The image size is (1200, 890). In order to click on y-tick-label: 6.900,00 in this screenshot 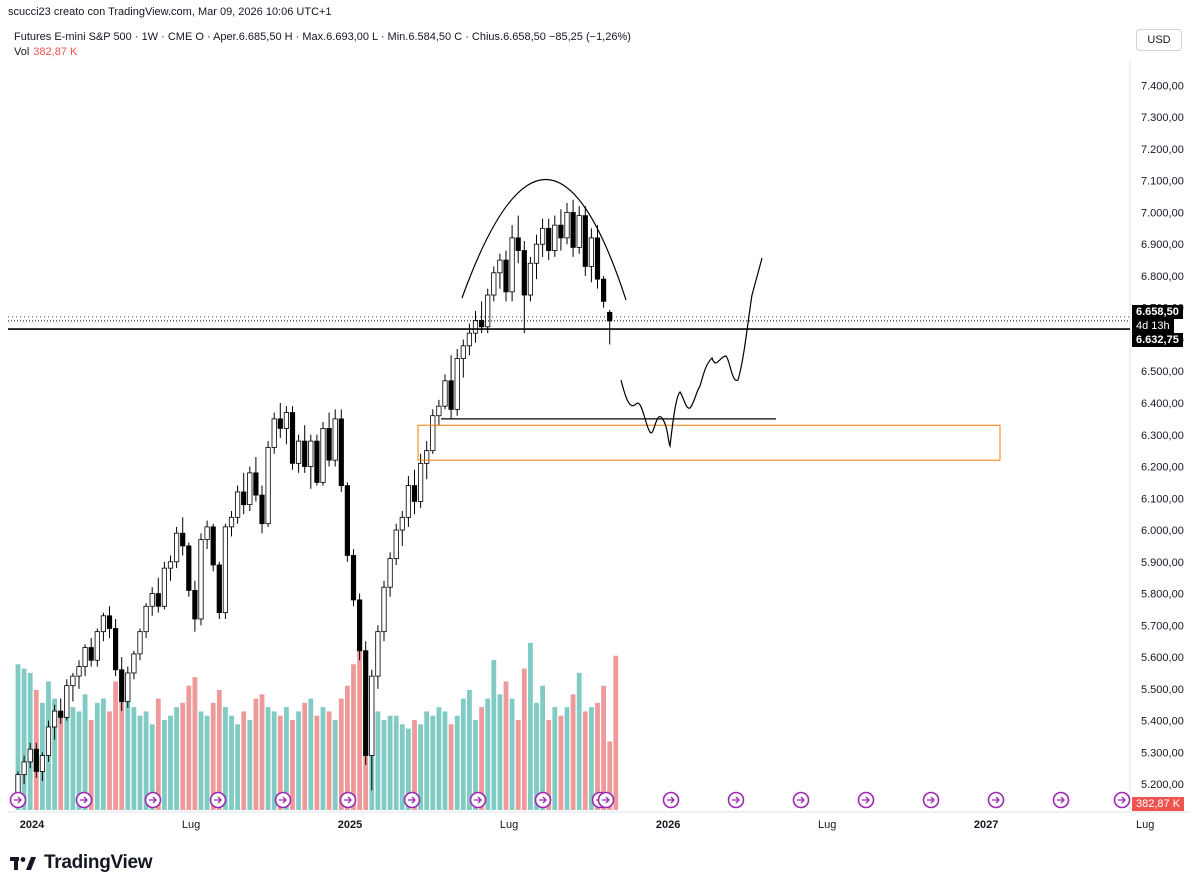, I will do `click(1162, 245)`.